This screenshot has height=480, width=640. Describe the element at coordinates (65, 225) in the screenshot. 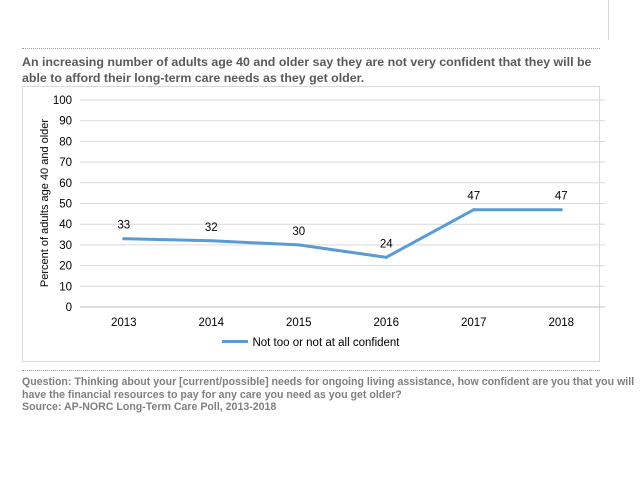

I see `y-tick-label: 40` at that location.